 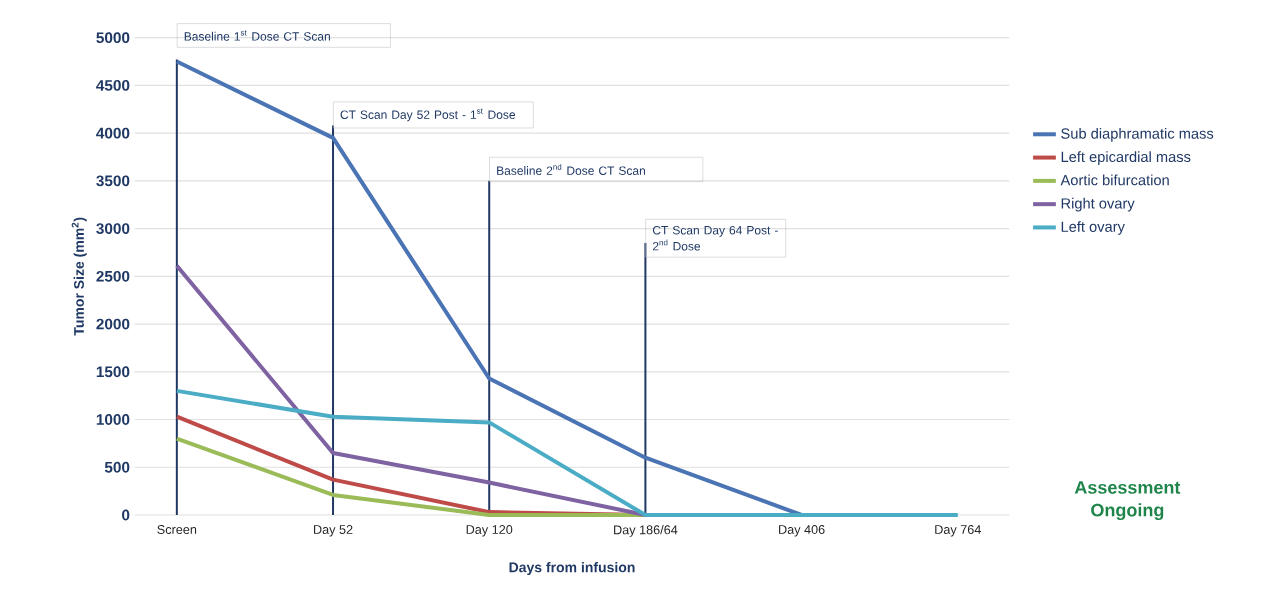 I want to click on ref-line-label: CT Scan Day 64 Post - 2$^{nd}$ Dose, so click(x=715, y=238).